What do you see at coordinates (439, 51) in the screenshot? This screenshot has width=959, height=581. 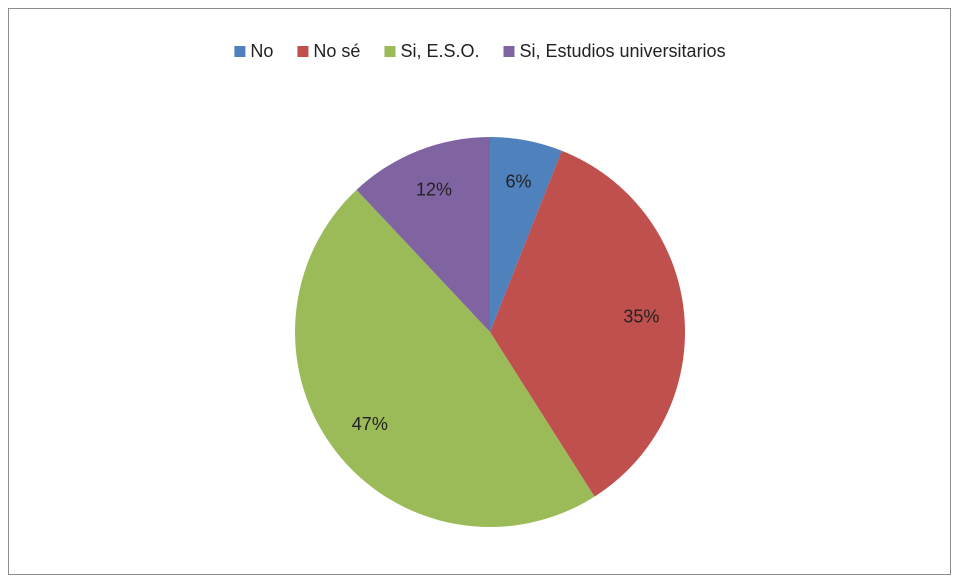 I see `legend-label: Si, E.S.O.` at bounding box center [439, 51].